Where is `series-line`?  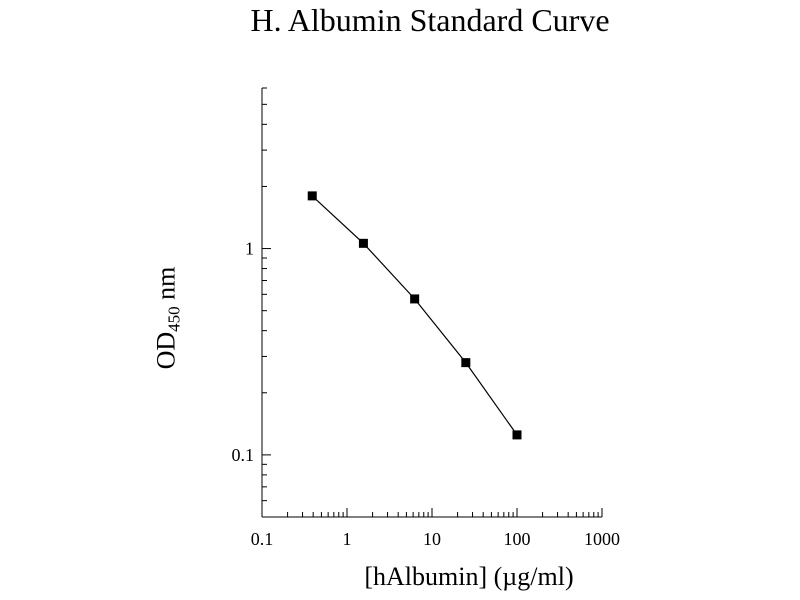
series-line is located at coordinates (414, 315).